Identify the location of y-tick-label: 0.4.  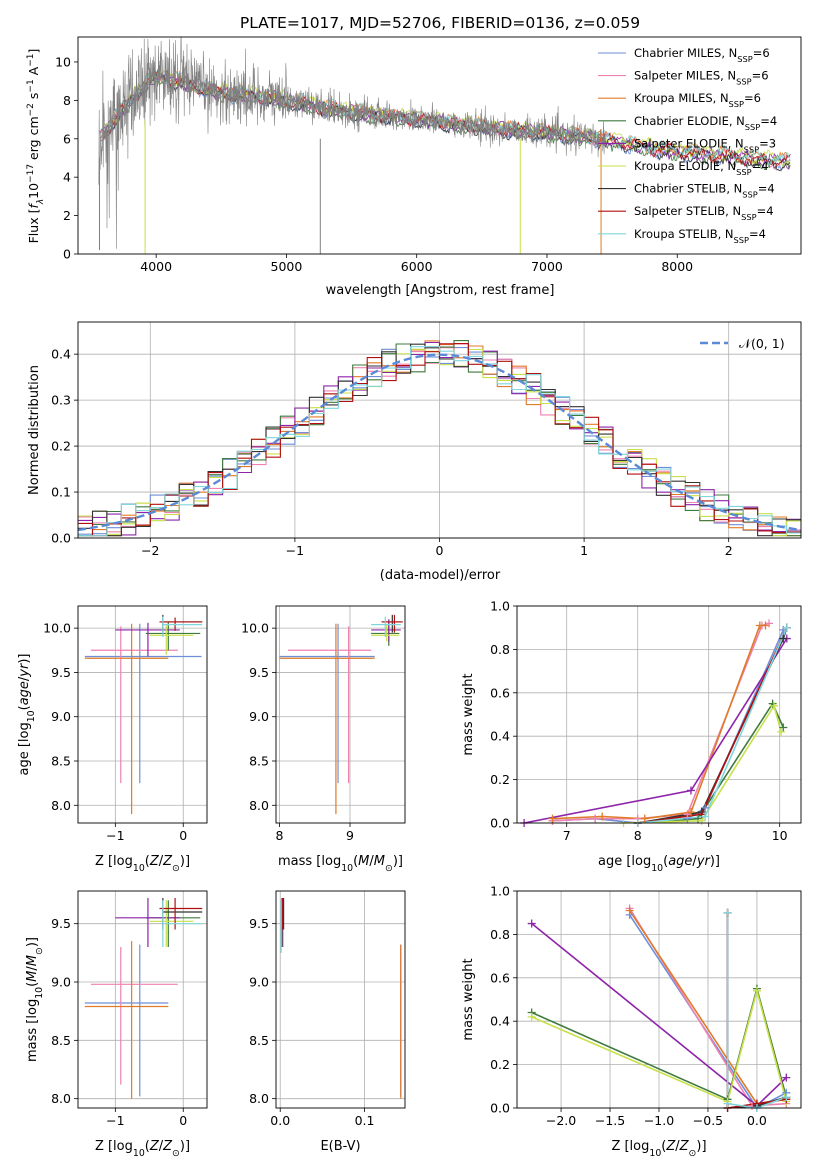
(500, 736).